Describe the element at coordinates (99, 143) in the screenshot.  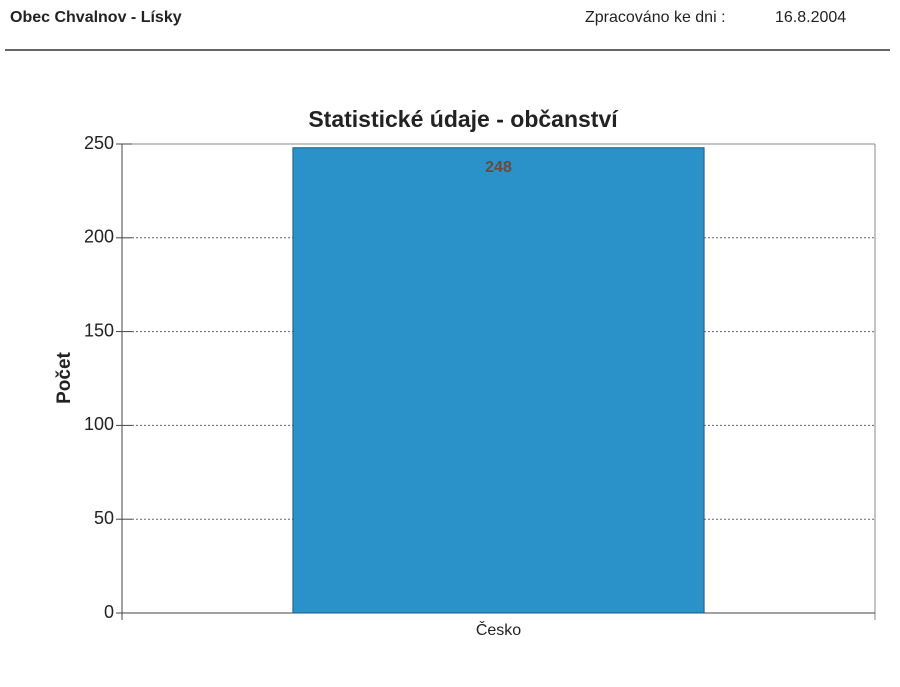
I see `y-tick-label: 250` at that location.